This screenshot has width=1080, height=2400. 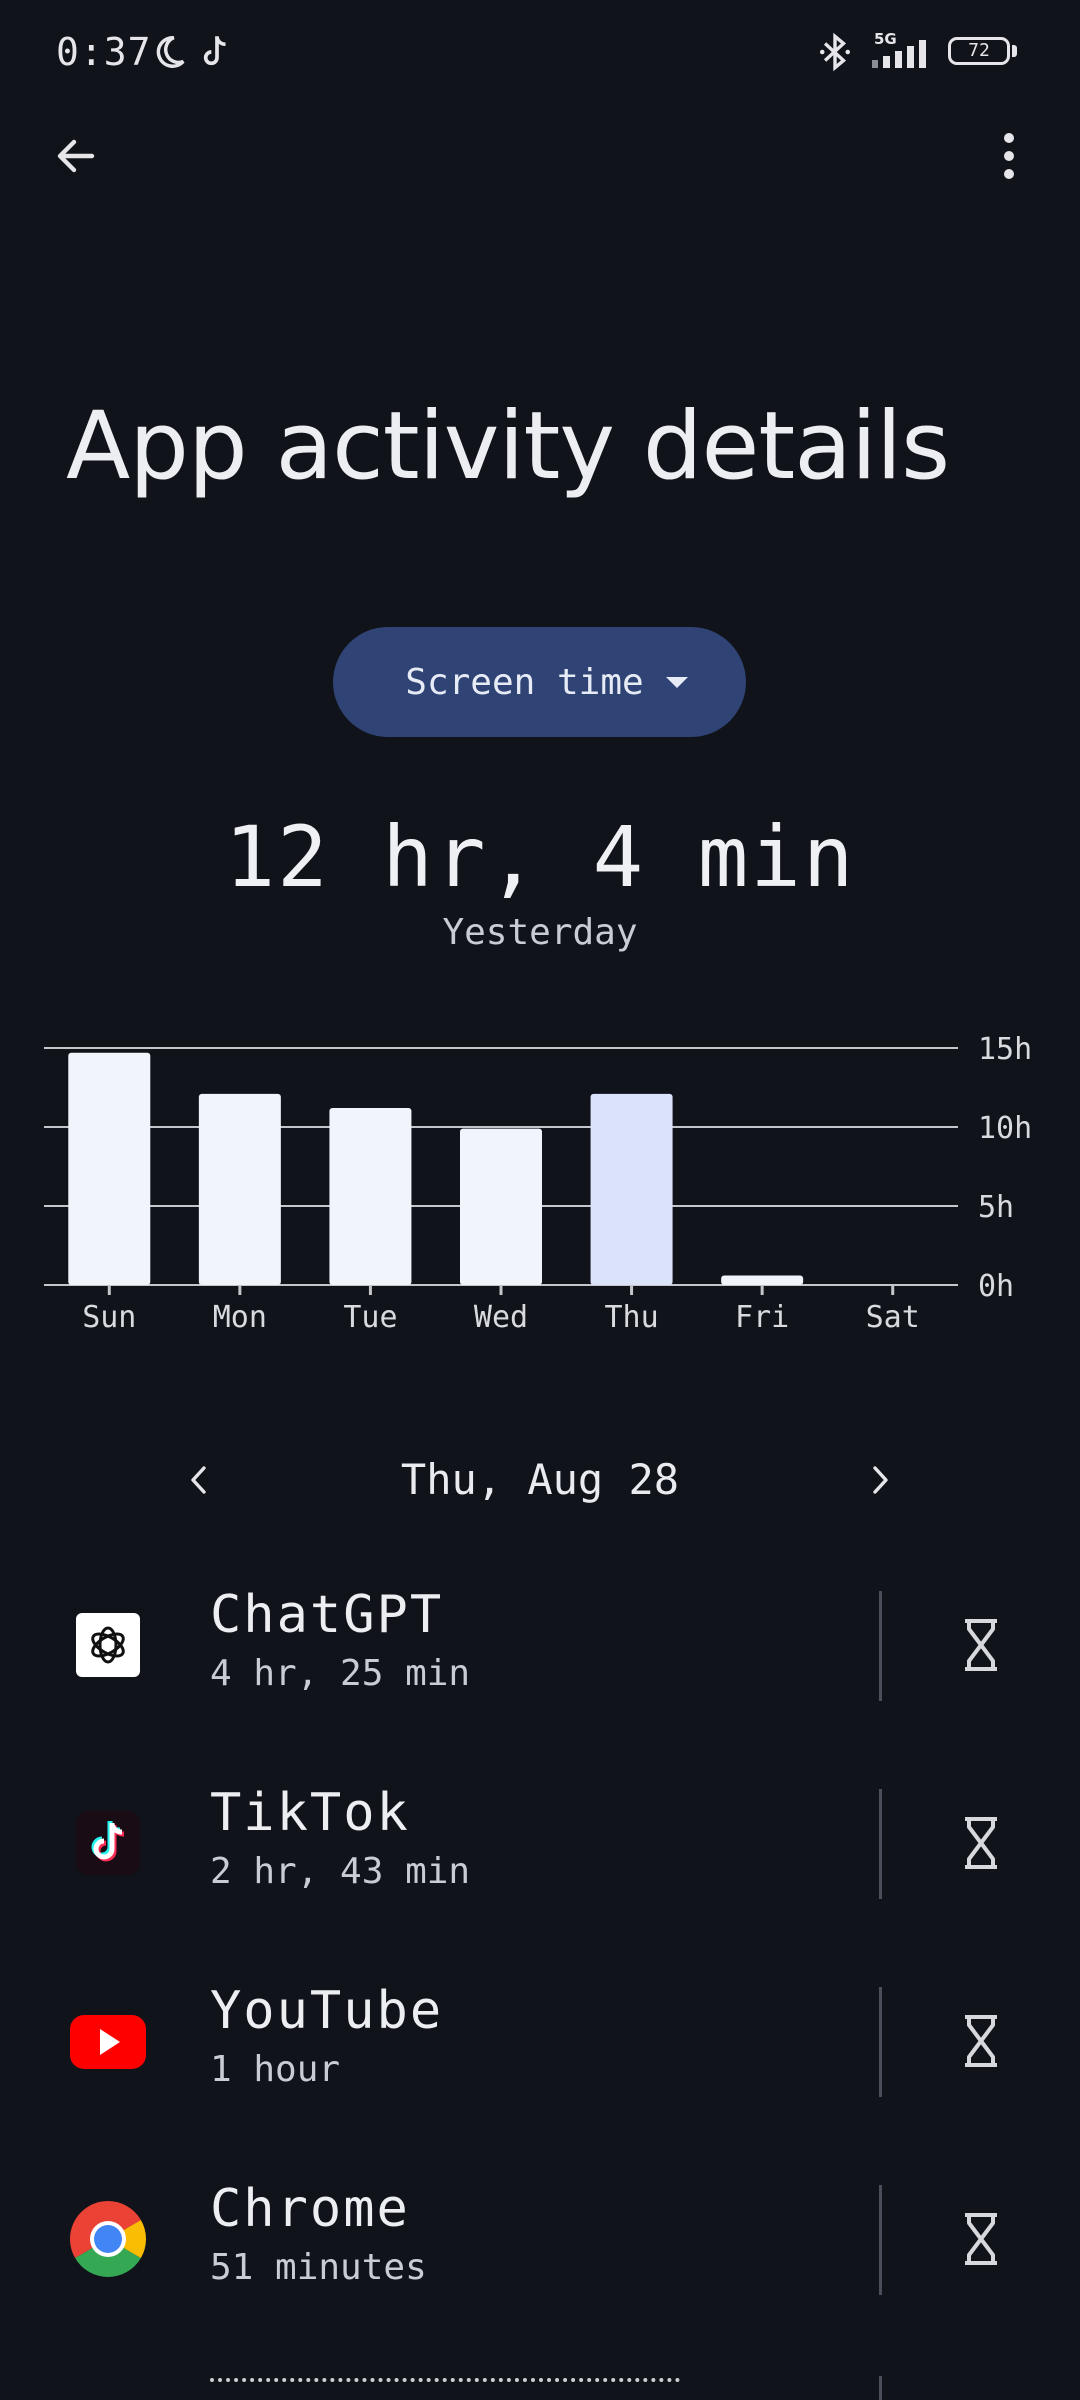 I want to click on app-row-chrome: Chrome 51 minutes, so click(x=540, y=2239).